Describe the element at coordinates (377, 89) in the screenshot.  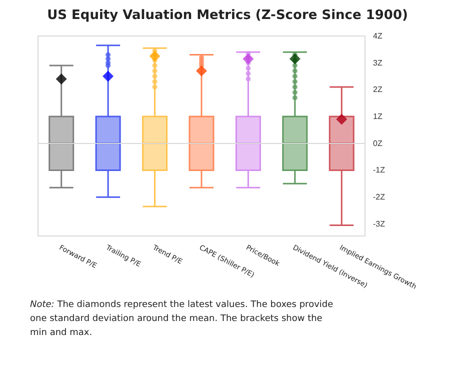
I see `y-tick-label: 2Z` at that location.